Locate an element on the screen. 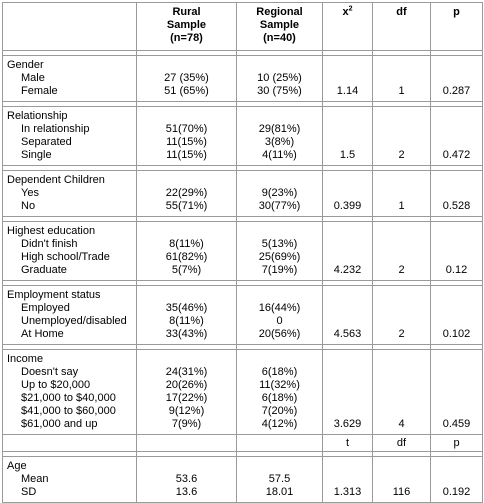 This screenshot has width=484, height=503. group-label-cell: Age Mean SD is located at coordinates (69, 479).